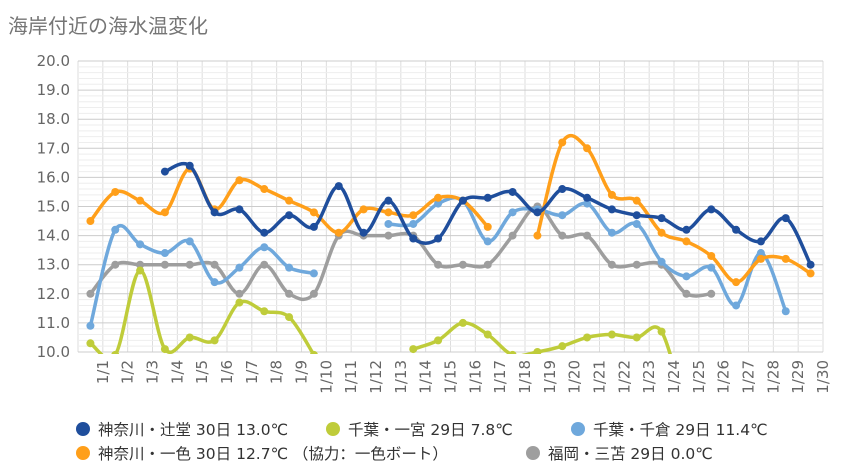  I want to click on legend-item-tsujido: 神奈川・辻堂 30日 13.0℃, so click(182, 429).